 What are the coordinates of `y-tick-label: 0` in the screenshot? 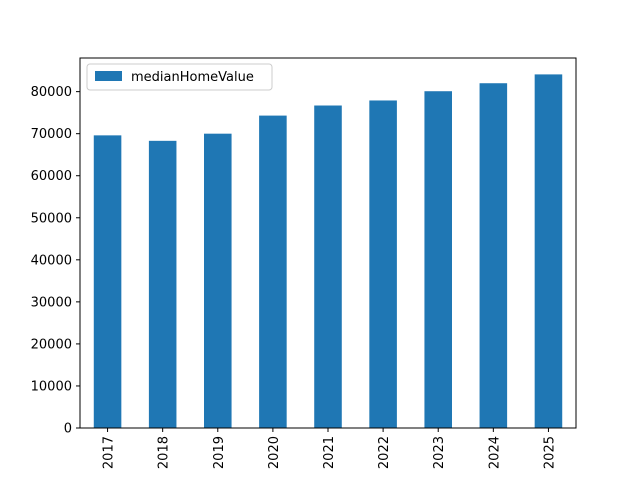 It's located at (68, 429).